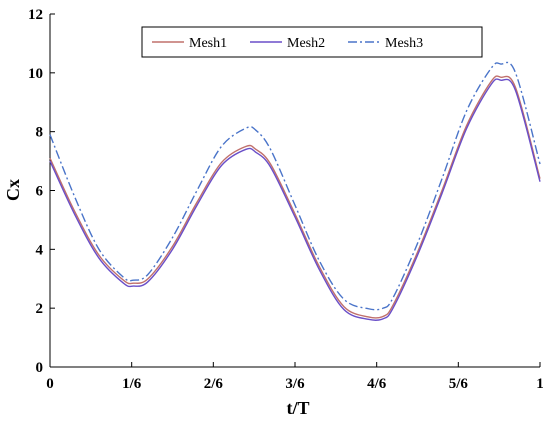 The image size is (550, 421). Describe the element at coordinates (40, 309) in the screenshot. I see `y-tick-label: 2` at that location.